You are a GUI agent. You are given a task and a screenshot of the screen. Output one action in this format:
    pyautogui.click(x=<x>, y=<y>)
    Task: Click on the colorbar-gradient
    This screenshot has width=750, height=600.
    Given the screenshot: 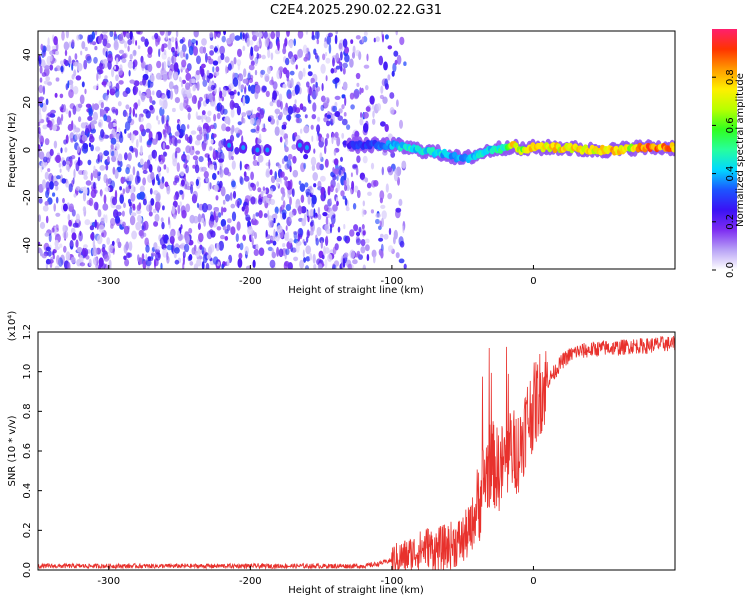 What is the action you would take?
    pyautogui.click(x=724, y=149)
    